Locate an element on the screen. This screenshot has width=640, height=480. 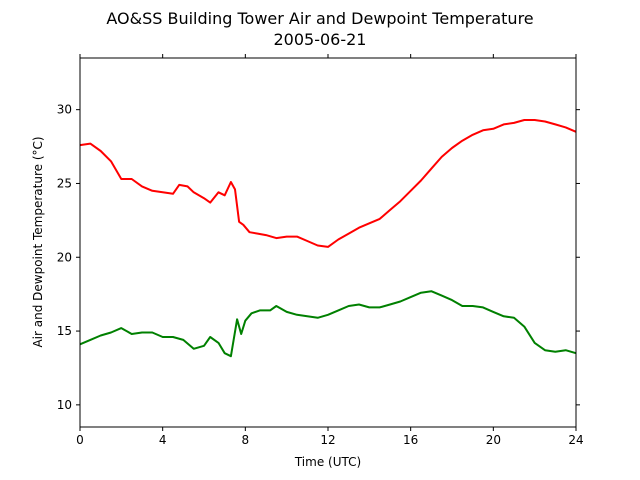
x-axis-label: Time (UTC) is located at coordinates (327, 462).